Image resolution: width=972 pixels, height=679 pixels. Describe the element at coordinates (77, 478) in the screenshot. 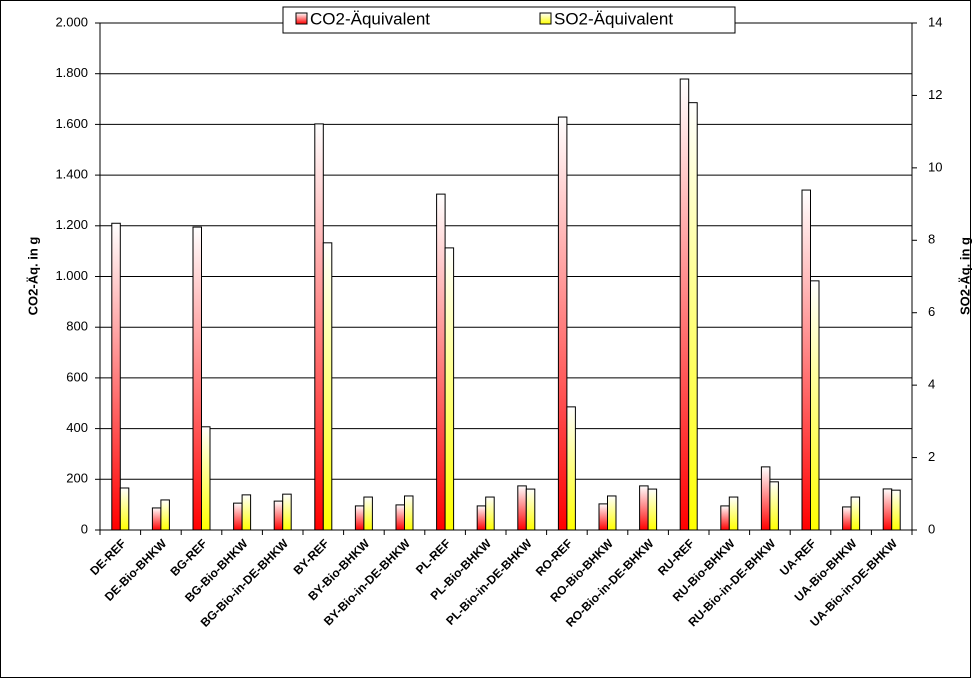

I see `y-tick-label: 200` at that location.